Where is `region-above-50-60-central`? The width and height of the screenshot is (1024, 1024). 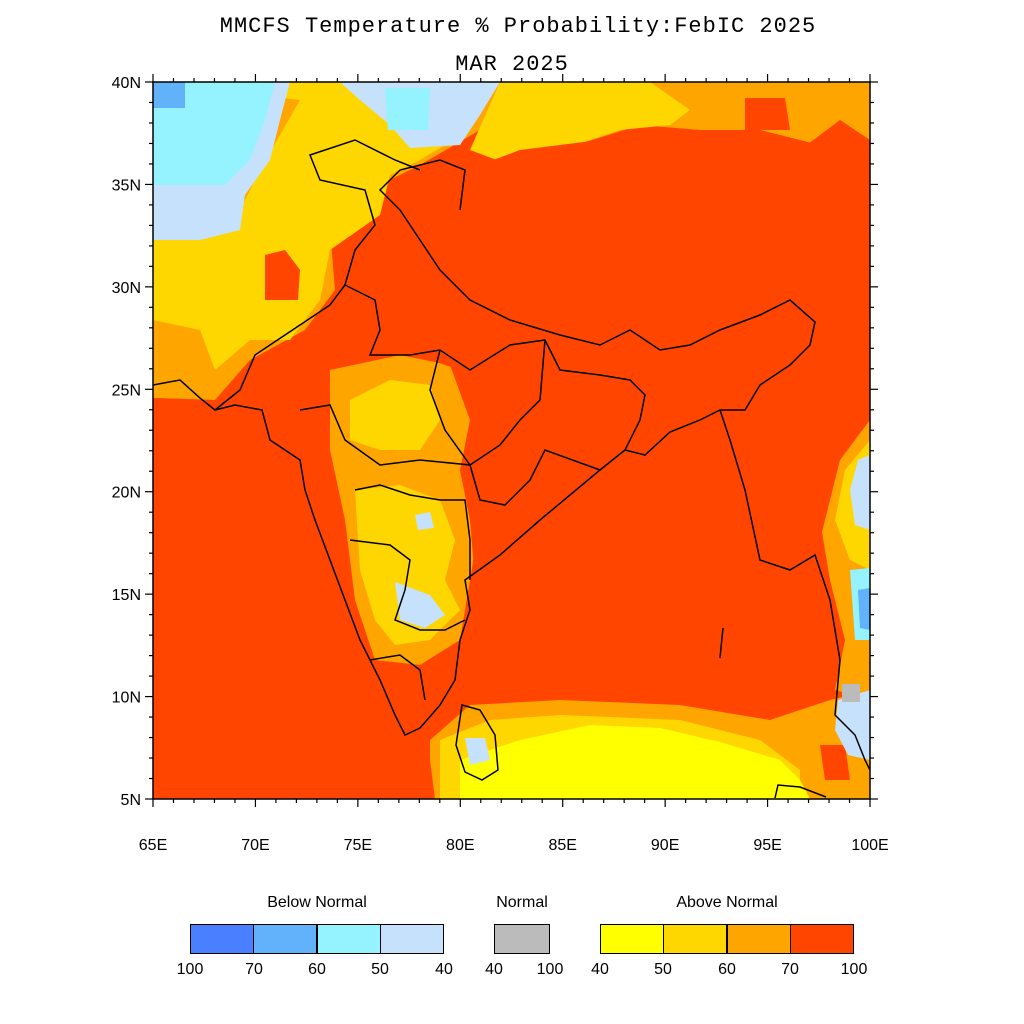
region-above-50-60-central is located at coordinates (395, 415).